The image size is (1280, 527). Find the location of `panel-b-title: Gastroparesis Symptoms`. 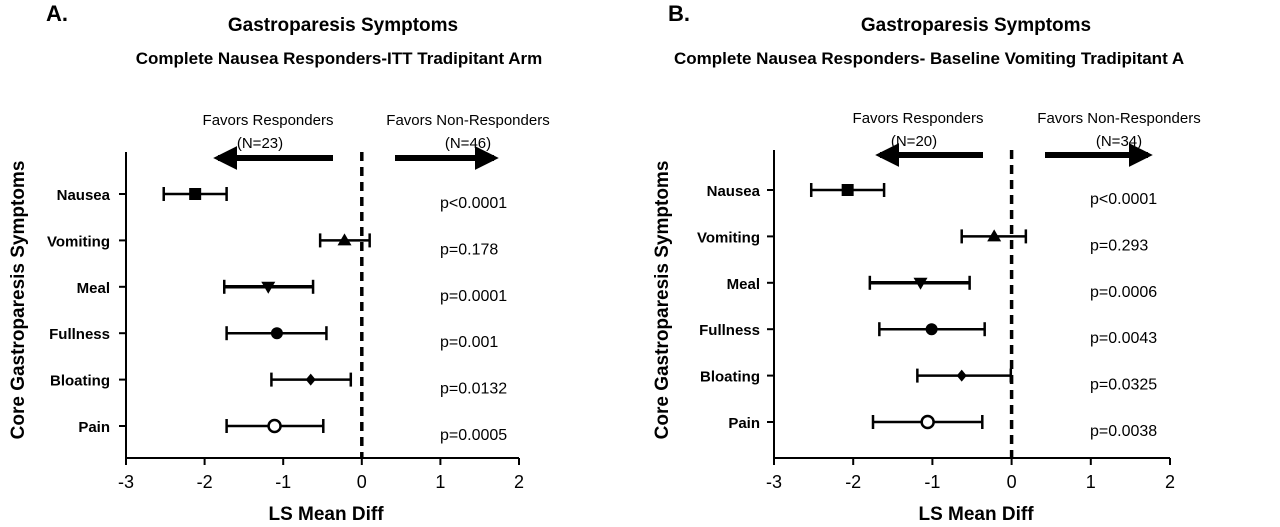

panel-b-title: Gastroparesis Symptoms is located at coordinates (976, 25).